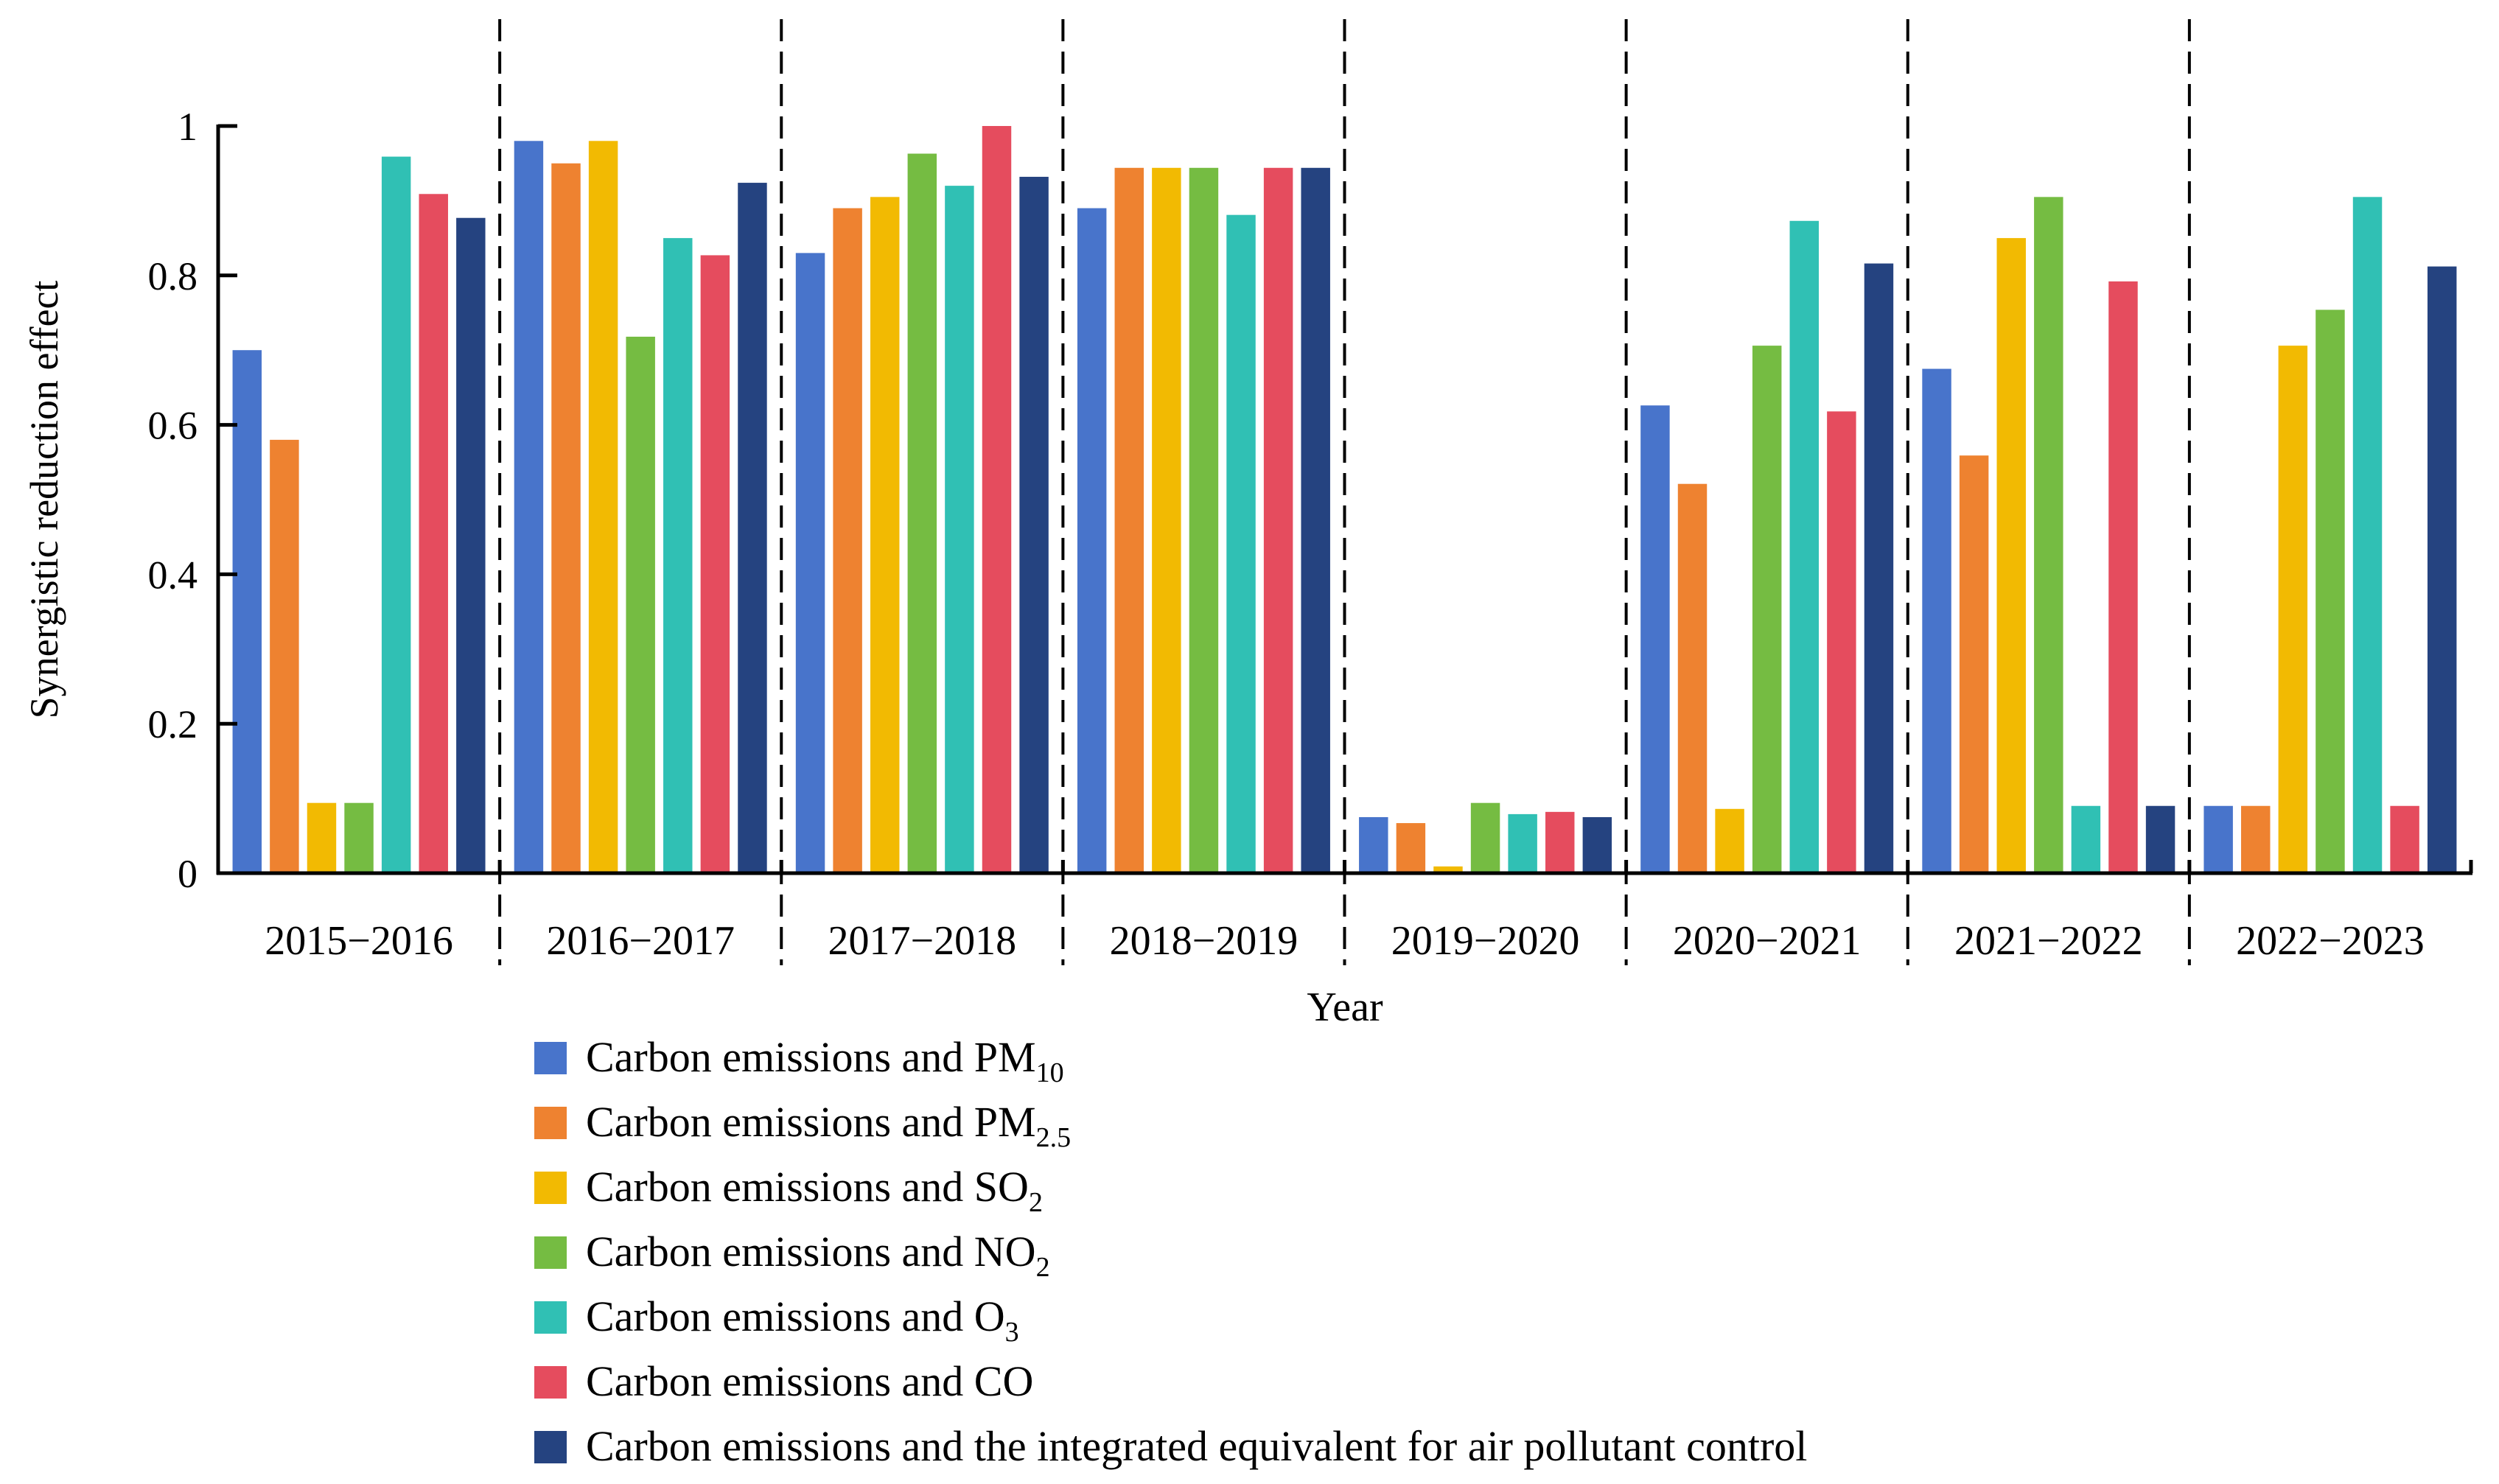 This screenshot has height=1484, width=2499. What do you see at coordinates (2048, 941) in the screenshot?
I see `x-tick-label: 2021−2022` at bounding box center [2048, 941].